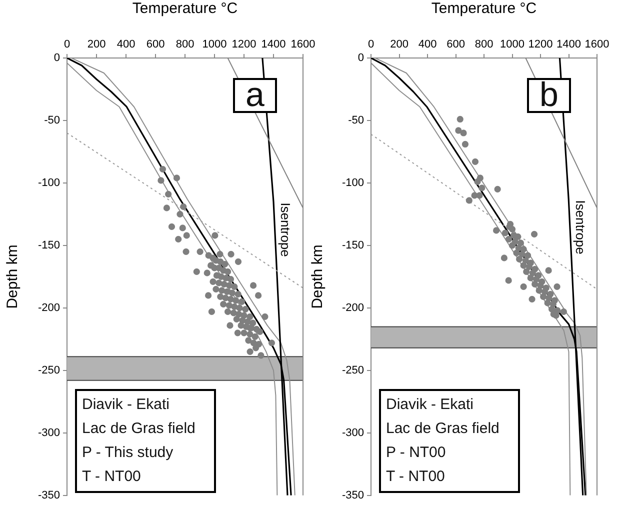  I want to click on label-box: a, so click(255, 95).